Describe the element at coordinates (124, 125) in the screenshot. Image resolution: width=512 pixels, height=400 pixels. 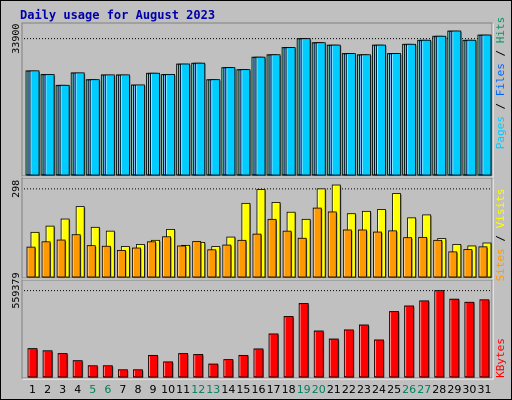
I see `bar-pages-day-7-body` at that location.